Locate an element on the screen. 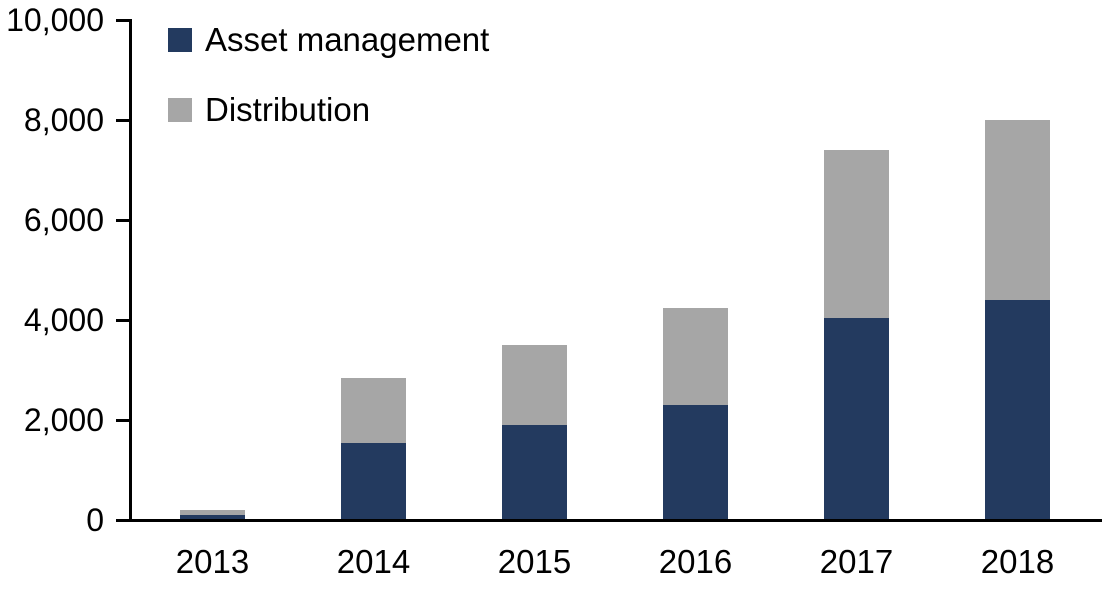 The width and height of the screenshot is (1102, 594). y-axis-label: 0 is located at coordinates (95, 520).